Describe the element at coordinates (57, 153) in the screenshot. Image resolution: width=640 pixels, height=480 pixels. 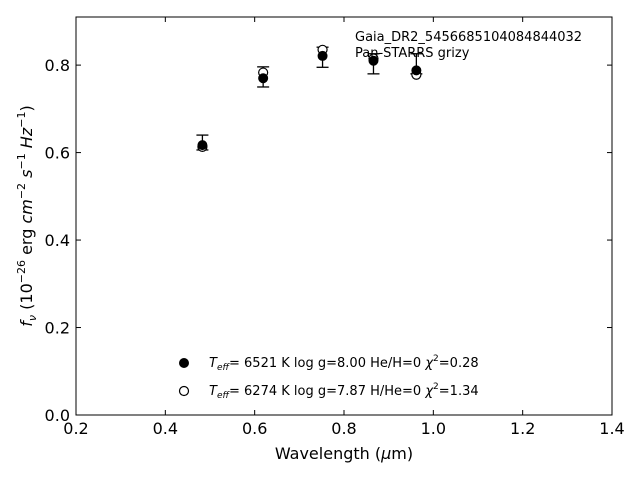
I see `y-tick-label: 0.6` at that location.